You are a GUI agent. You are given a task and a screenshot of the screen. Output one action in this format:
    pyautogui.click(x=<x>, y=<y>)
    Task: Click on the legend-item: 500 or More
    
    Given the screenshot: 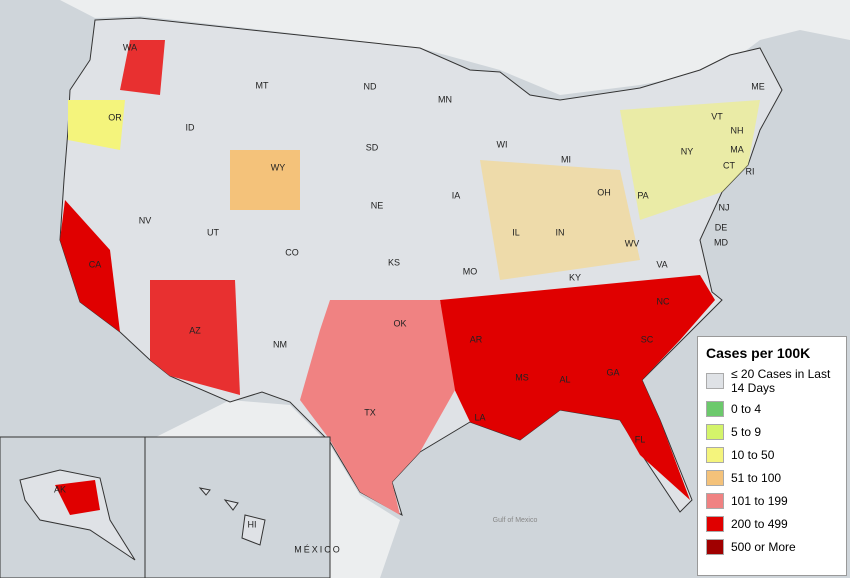 What is the action you would take?
    pyautogui.click(x=772, y=547)
    